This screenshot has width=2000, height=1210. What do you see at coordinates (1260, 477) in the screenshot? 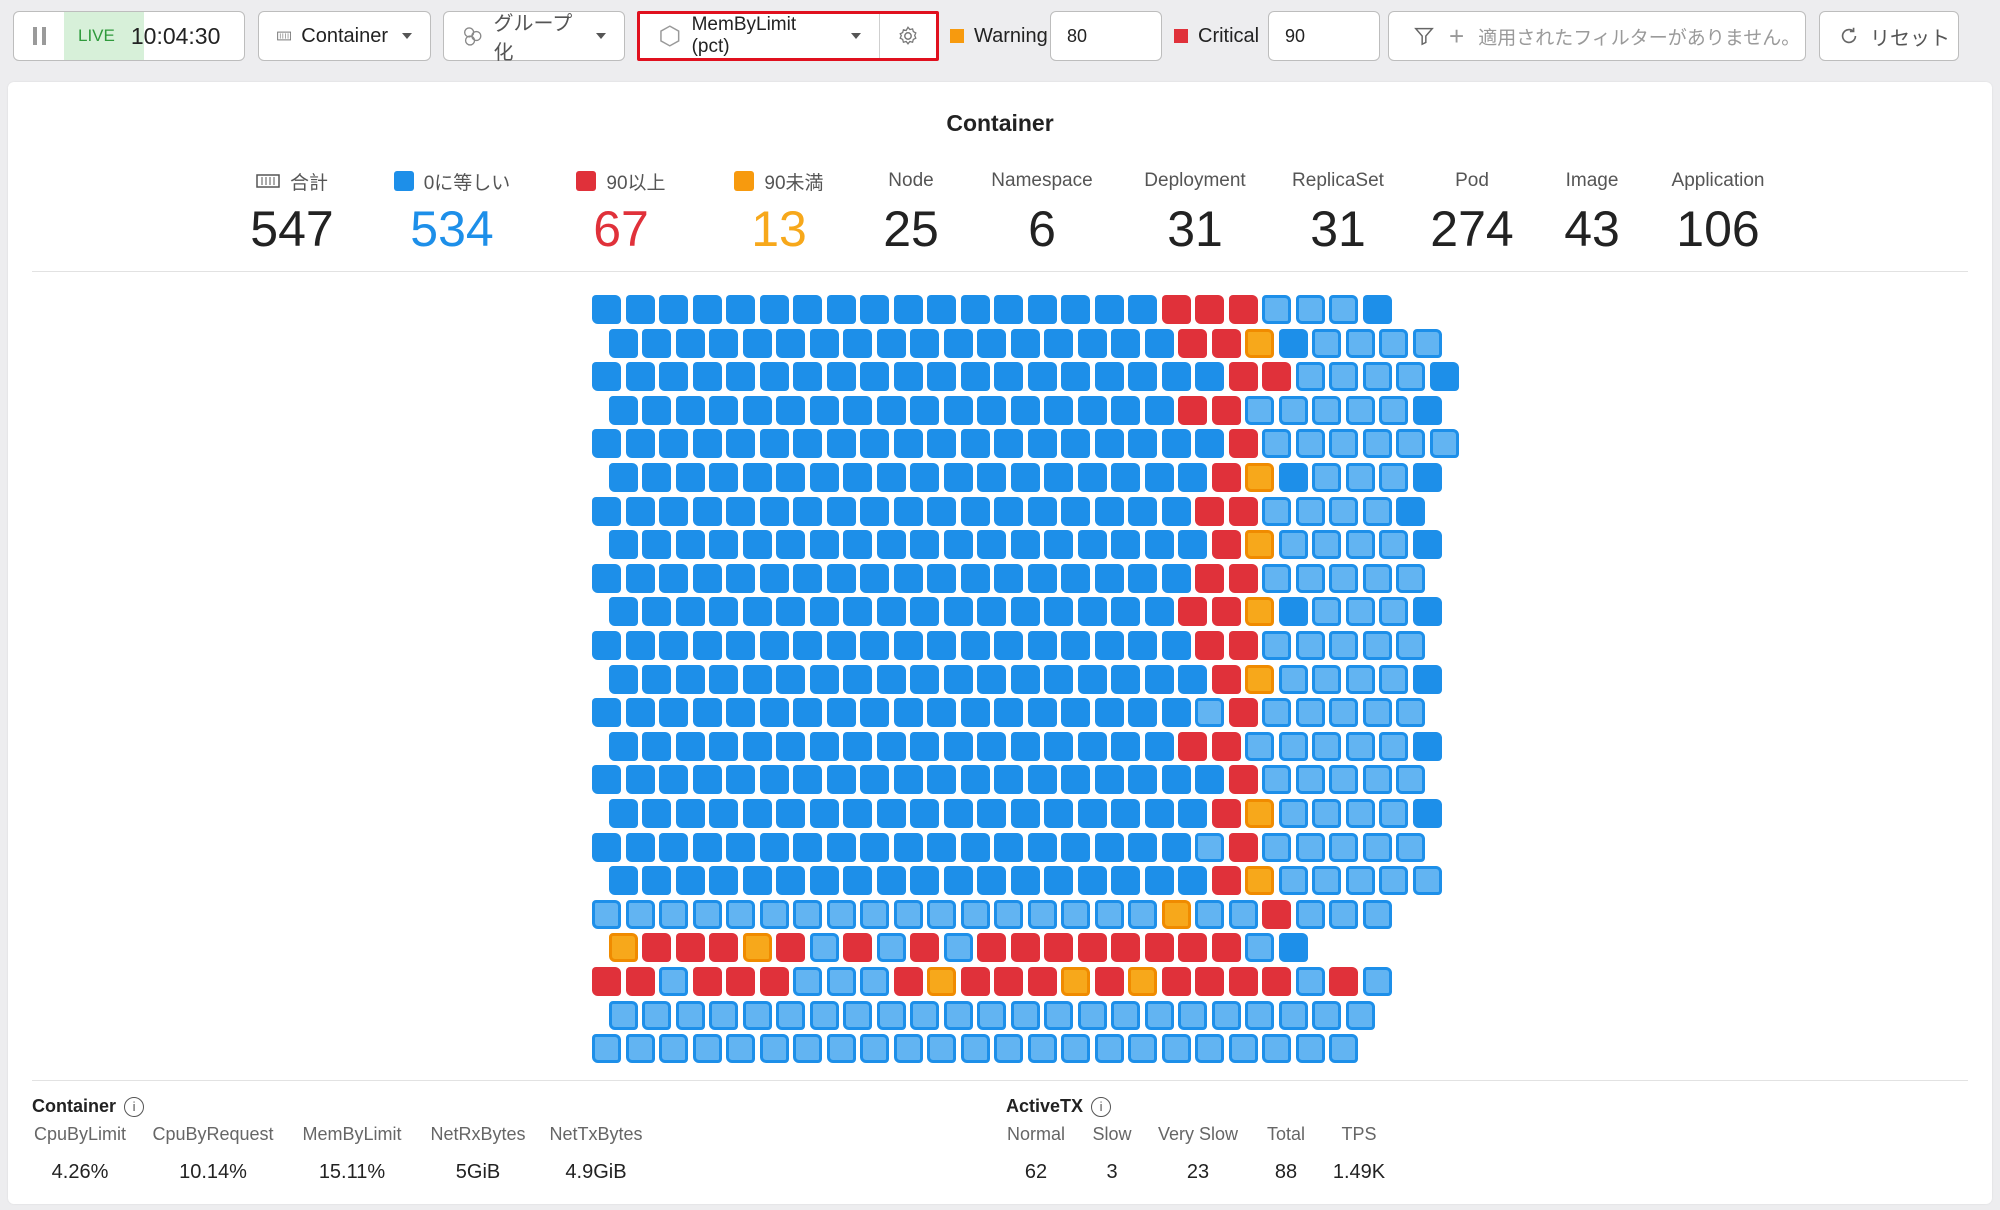
I see `container-cell-warning` at bounding box center [1260, 477].